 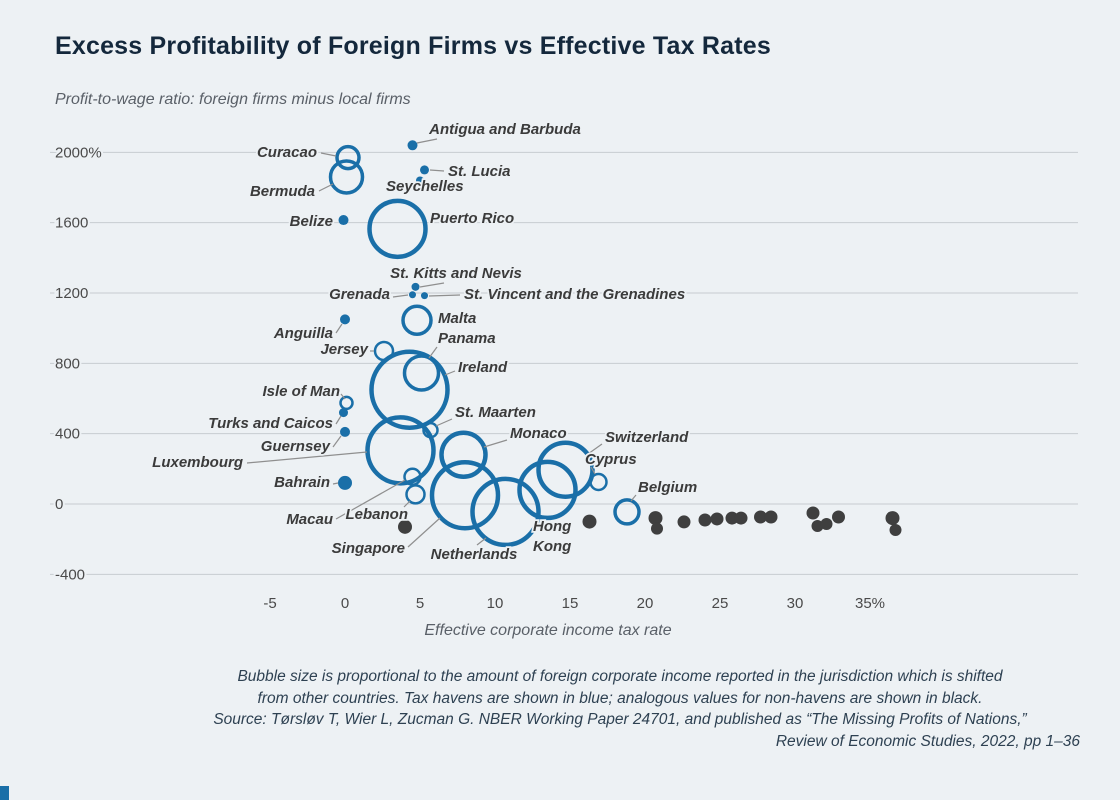 What do you see at coordinates (270, 423) in the screenshot?
I see `label-turks-and-caicos: Turks and Caicos` at bounding box center [270, 423].